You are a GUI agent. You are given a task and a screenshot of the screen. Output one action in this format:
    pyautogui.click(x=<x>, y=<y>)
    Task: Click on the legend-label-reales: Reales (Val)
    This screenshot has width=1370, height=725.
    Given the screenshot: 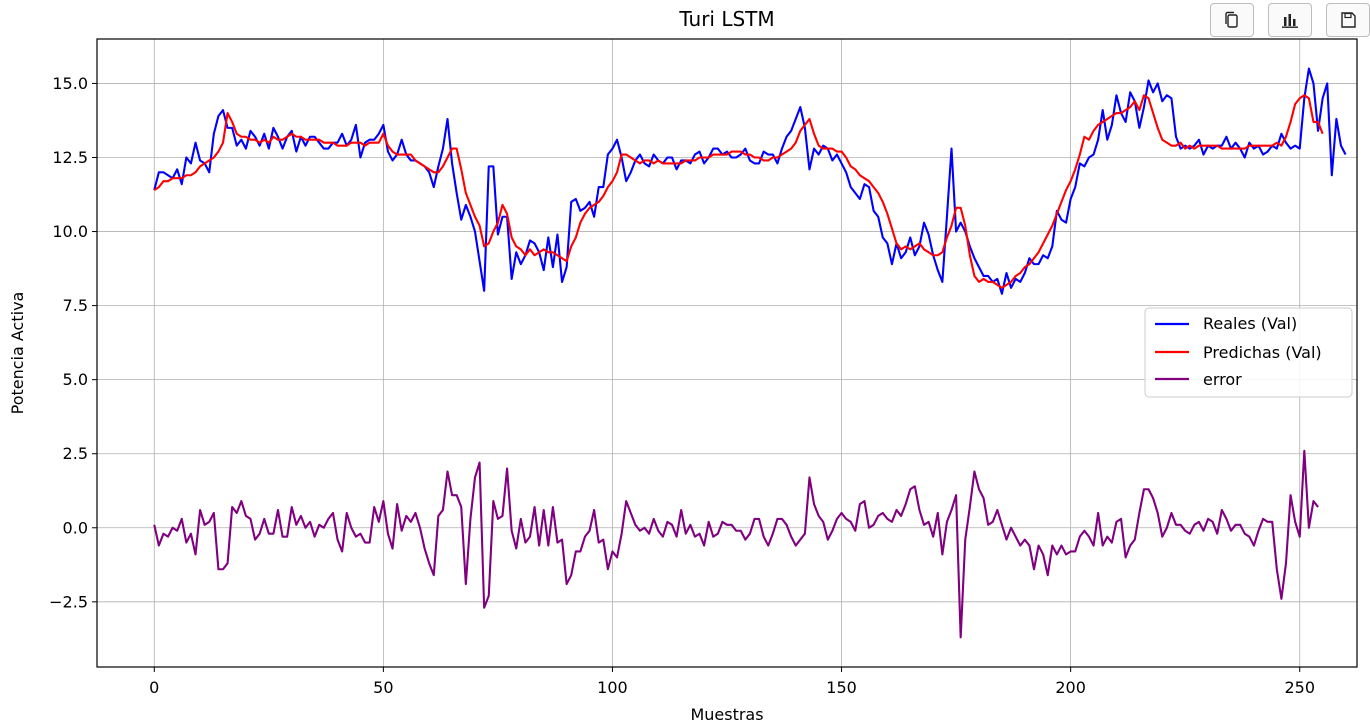 What is the action you would take?
    pyautogui.click(x=1250, y=323)
    